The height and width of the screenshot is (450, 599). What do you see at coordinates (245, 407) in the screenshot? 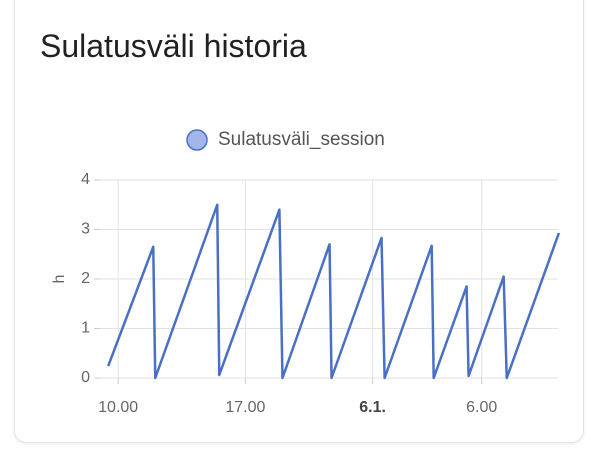
I see `x-tick-label: 17.00` at bounding box center [245, 407].